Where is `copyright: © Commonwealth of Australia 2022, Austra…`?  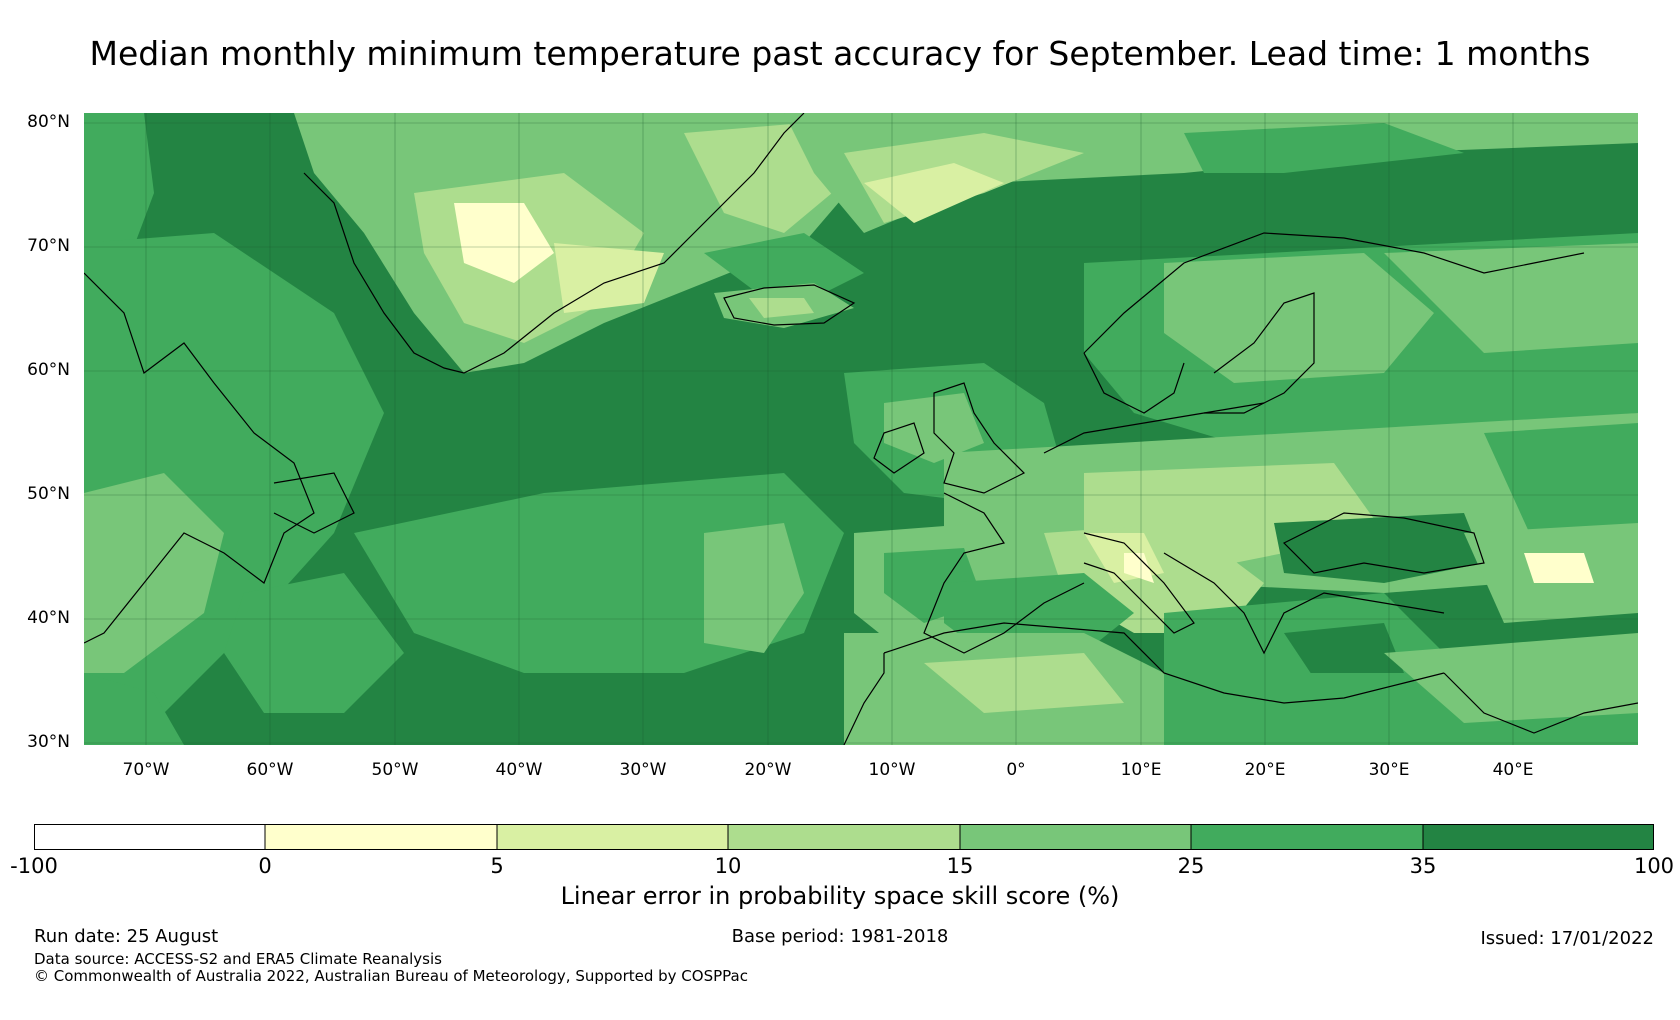 copyright: © Commonwealth of Australia 2022, Austra… is located at coordinates (391, 976).